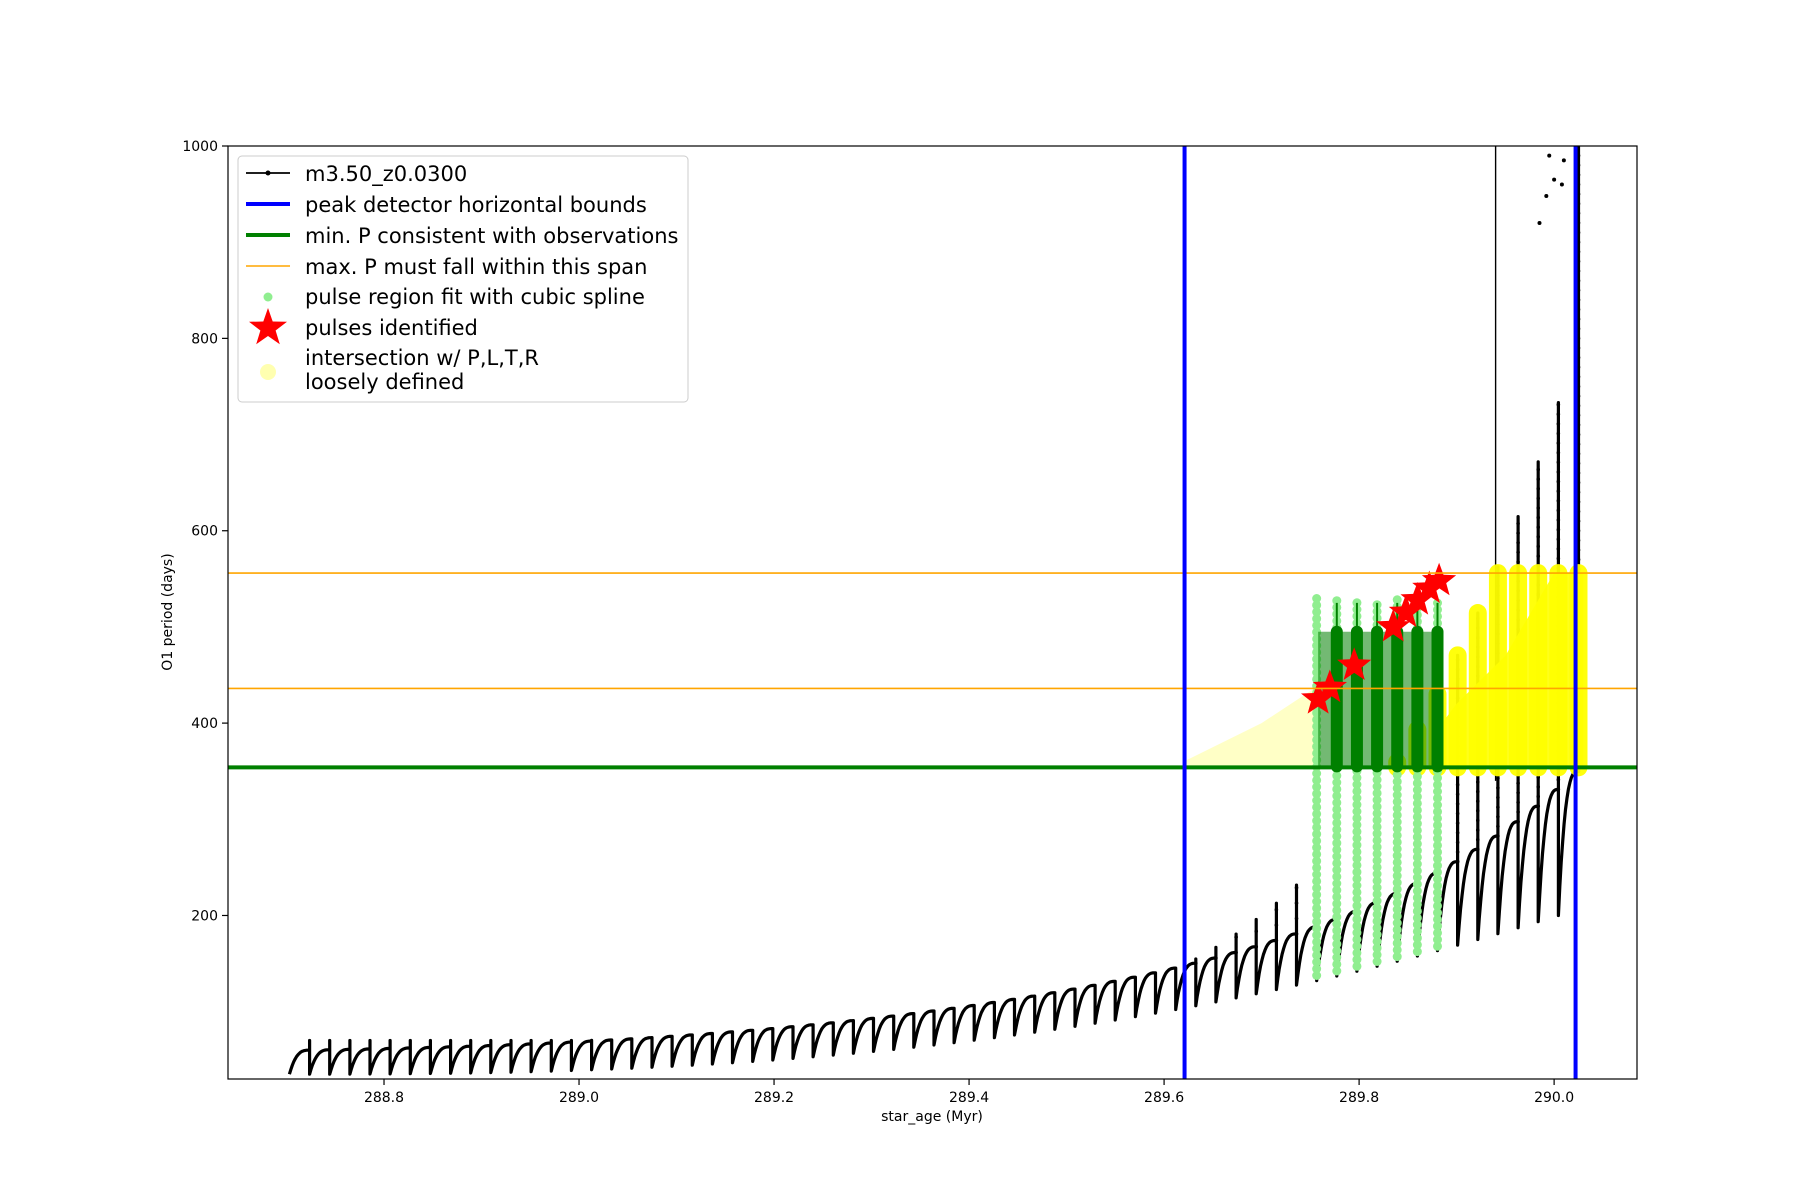  I want to click on y-tick-label: 800, so click(204, 339).